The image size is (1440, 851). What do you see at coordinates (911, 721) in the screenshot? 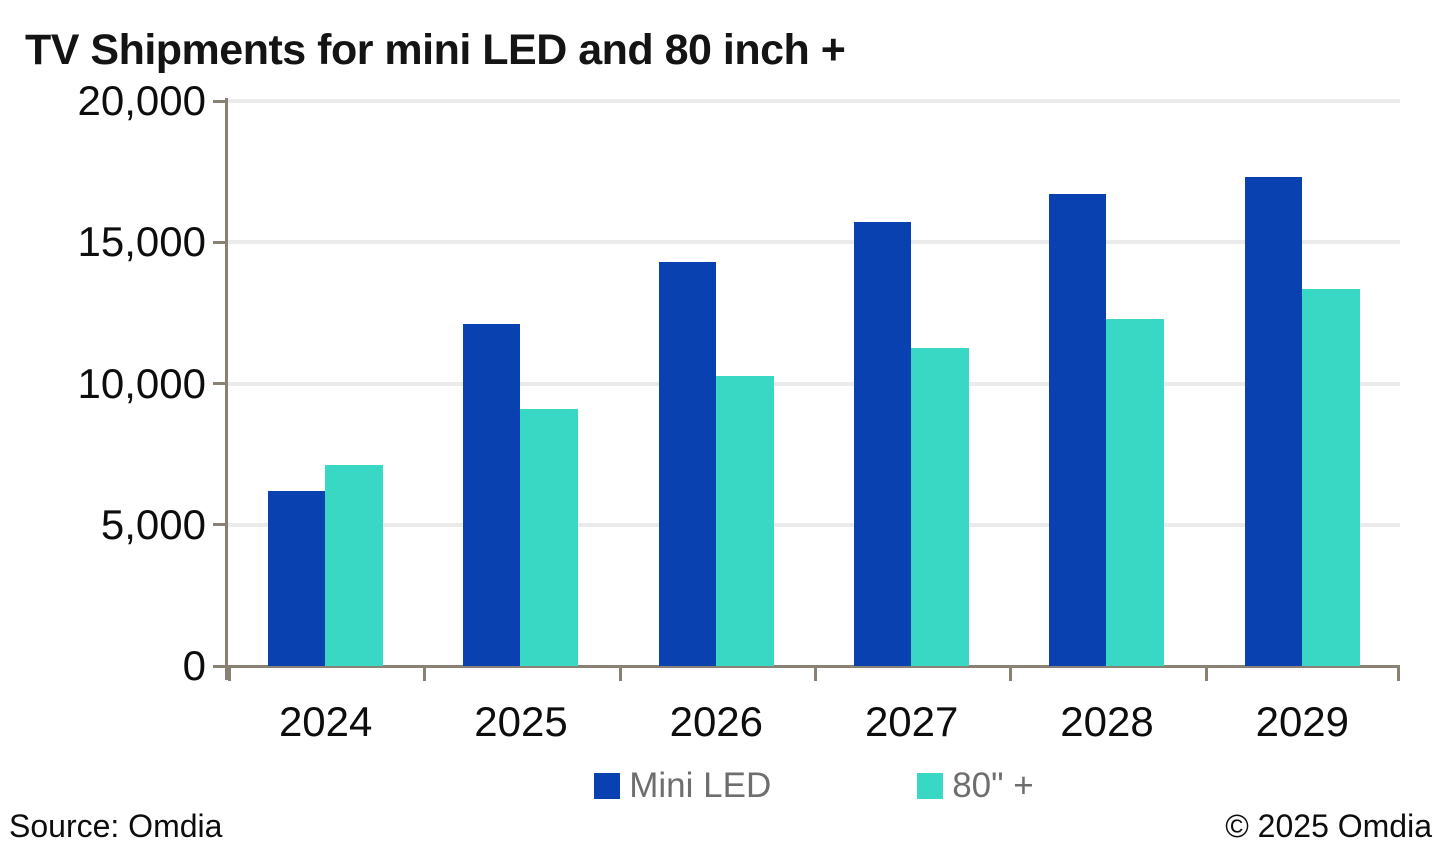
I see `x-axis-label-2027: 2027` at bounding box center [911, 721].